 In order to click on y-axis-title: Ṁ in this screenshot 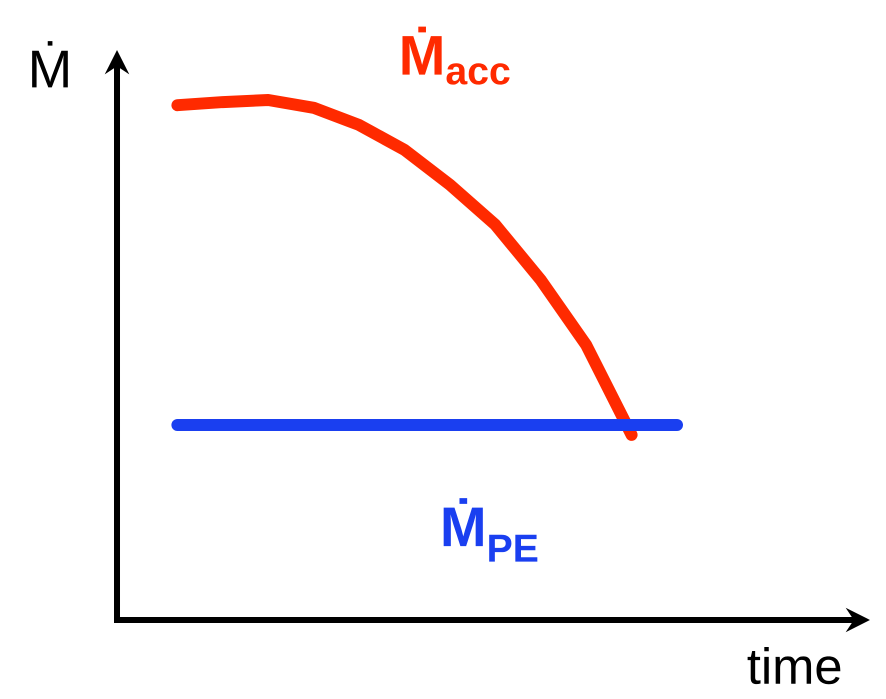, I will do `click(50, 64)`.